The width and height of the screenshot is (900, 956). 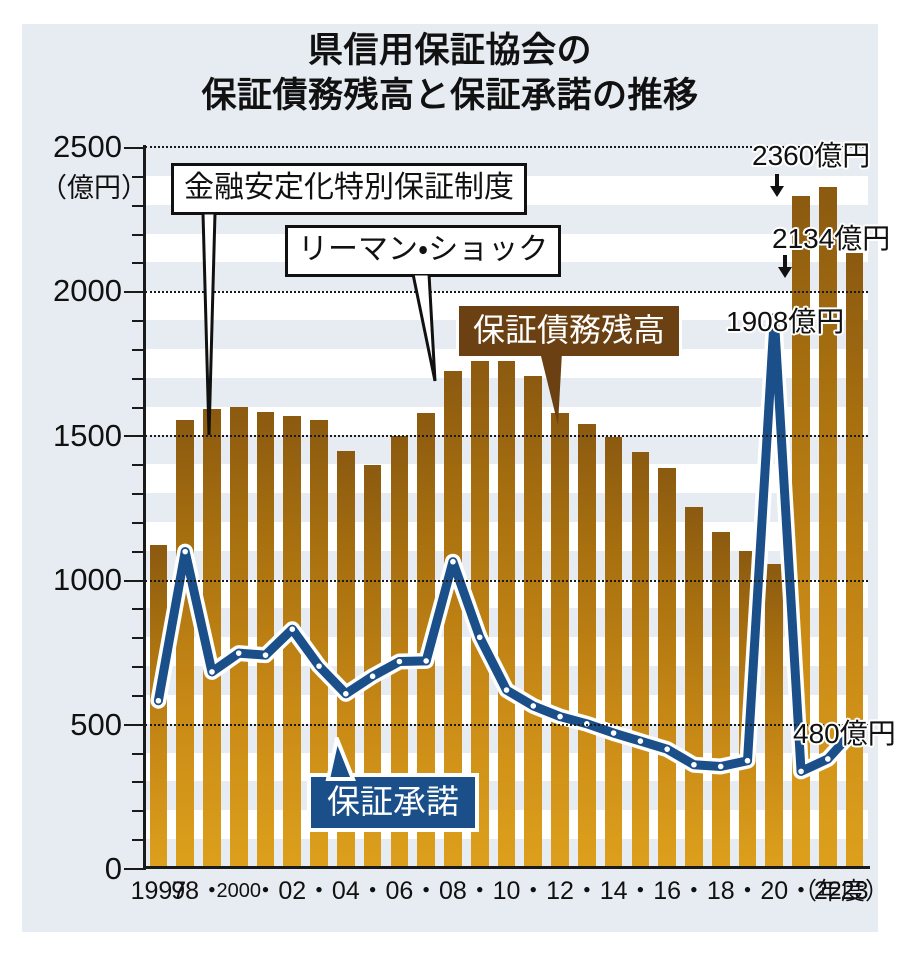 What do you see at coordinates (399, 661) in the screenshot?
I see `line-marker-2006` at bounding box center [399, 661].